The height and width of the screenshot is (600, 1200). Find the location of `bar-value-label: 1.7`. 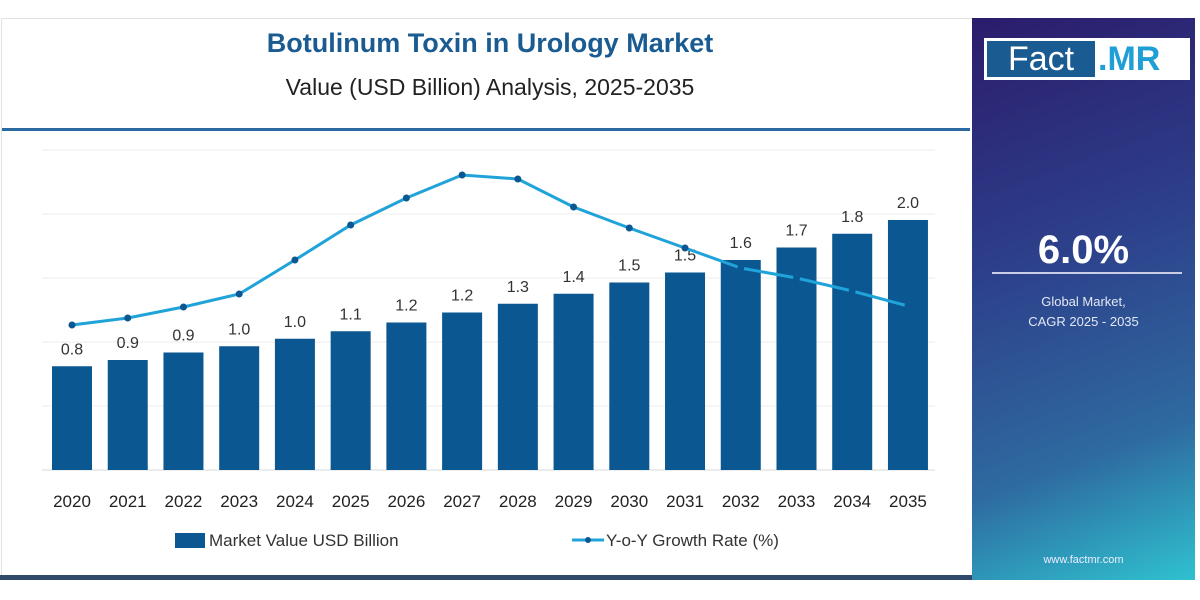

bar-value-label: 1.7 is located at coordinates (796, 231).